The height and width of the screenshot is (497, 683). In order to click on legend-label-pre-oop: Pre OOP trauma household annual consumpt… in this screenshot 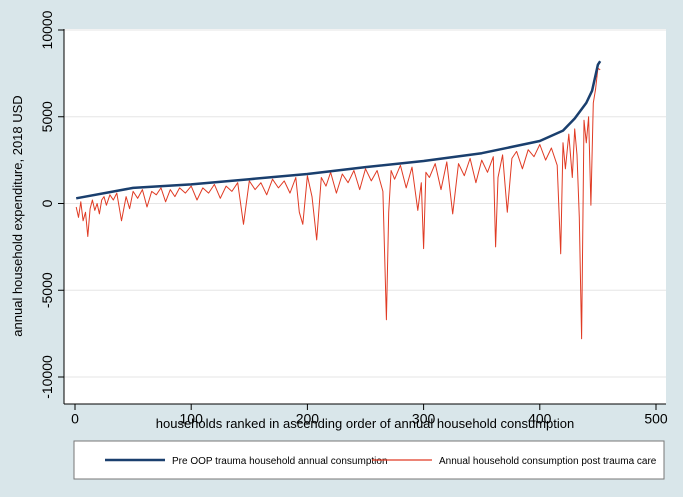, I will do `click(280, 461)`.